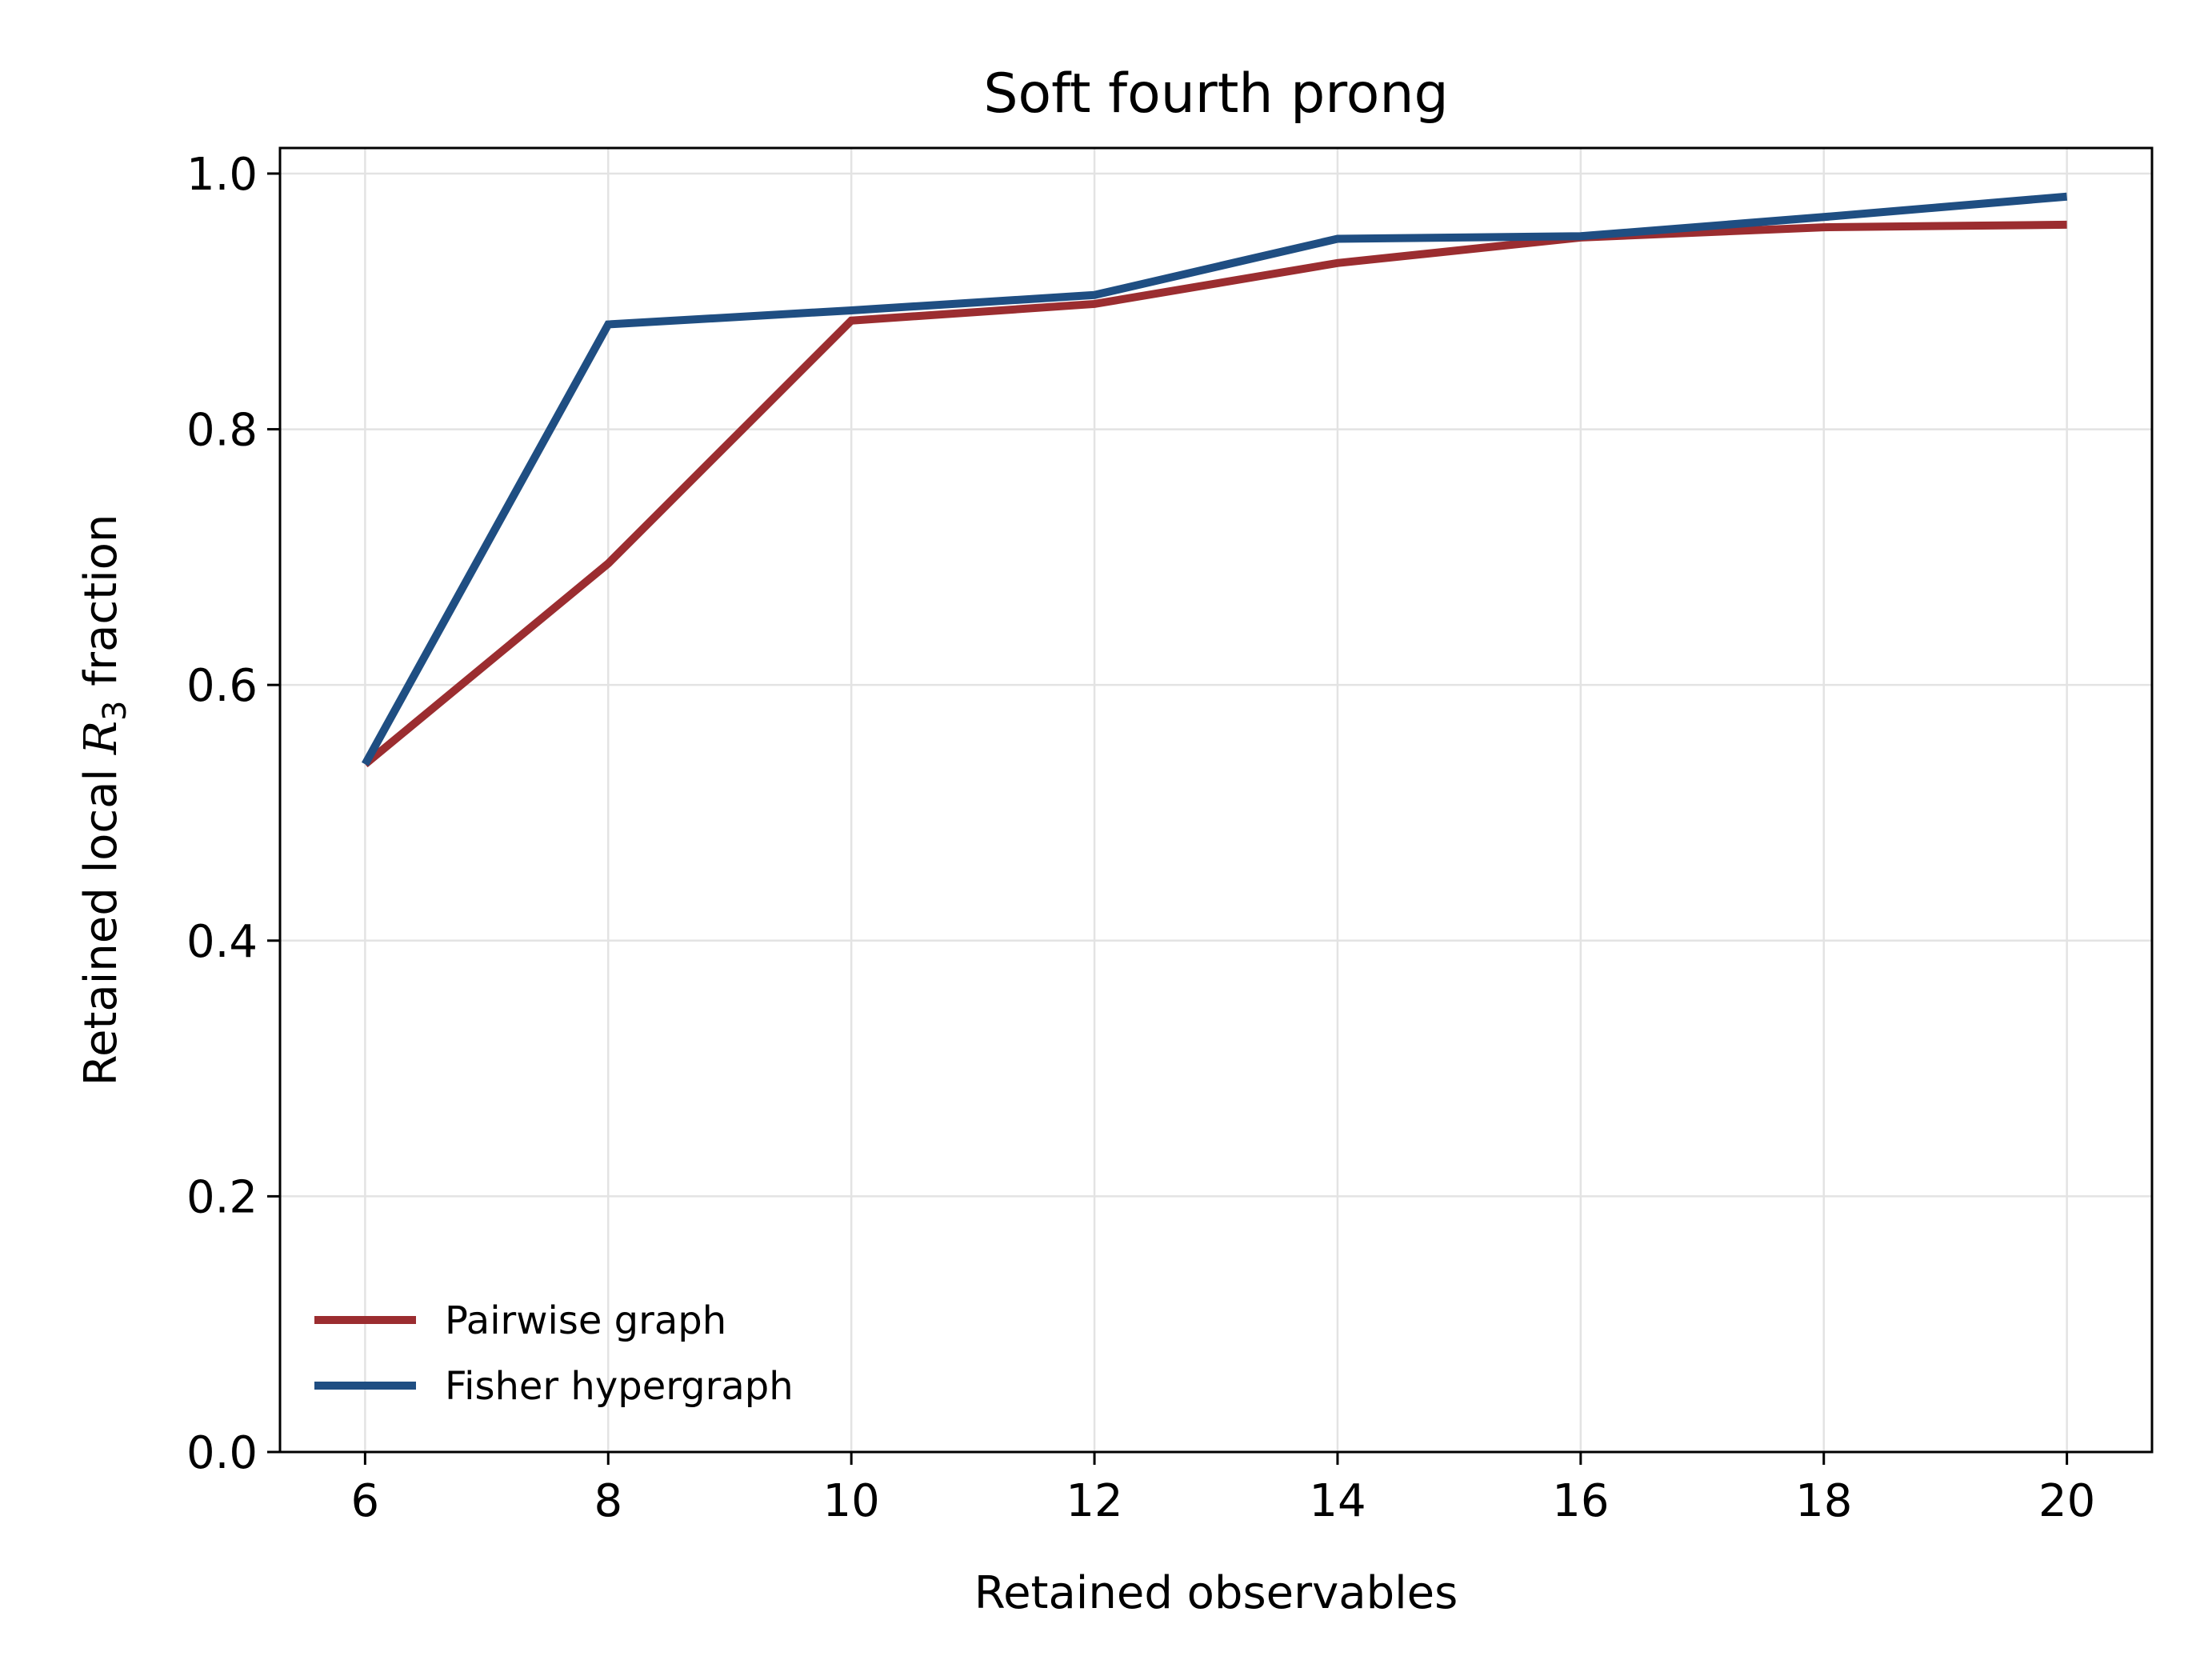  I want to click on chart-title: Soft fourth prong, so click(1215, 94).